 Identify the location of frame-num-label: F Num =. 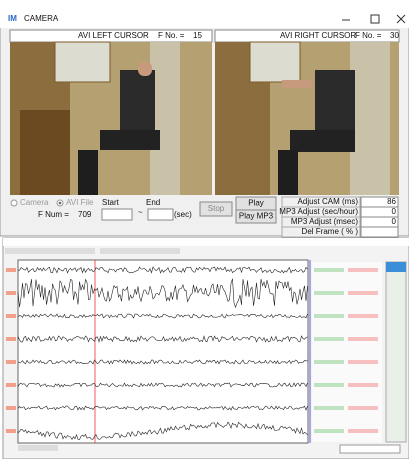
(53, 214).